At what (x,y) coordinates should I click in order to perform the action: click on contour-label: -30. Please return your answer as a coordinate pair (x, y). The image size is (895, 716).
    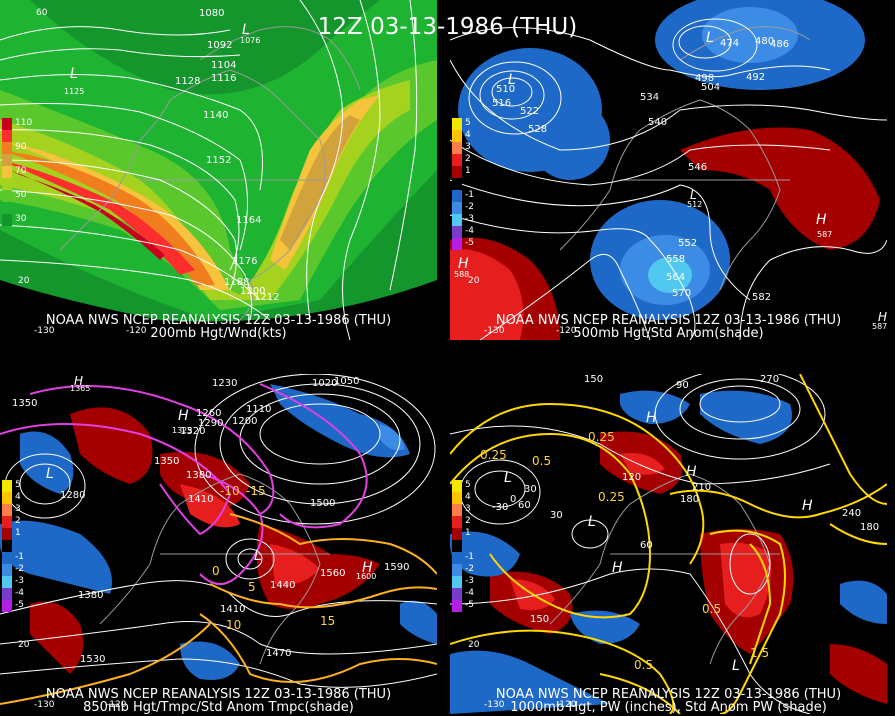
    Looking at the image, I should click on (500, 507).